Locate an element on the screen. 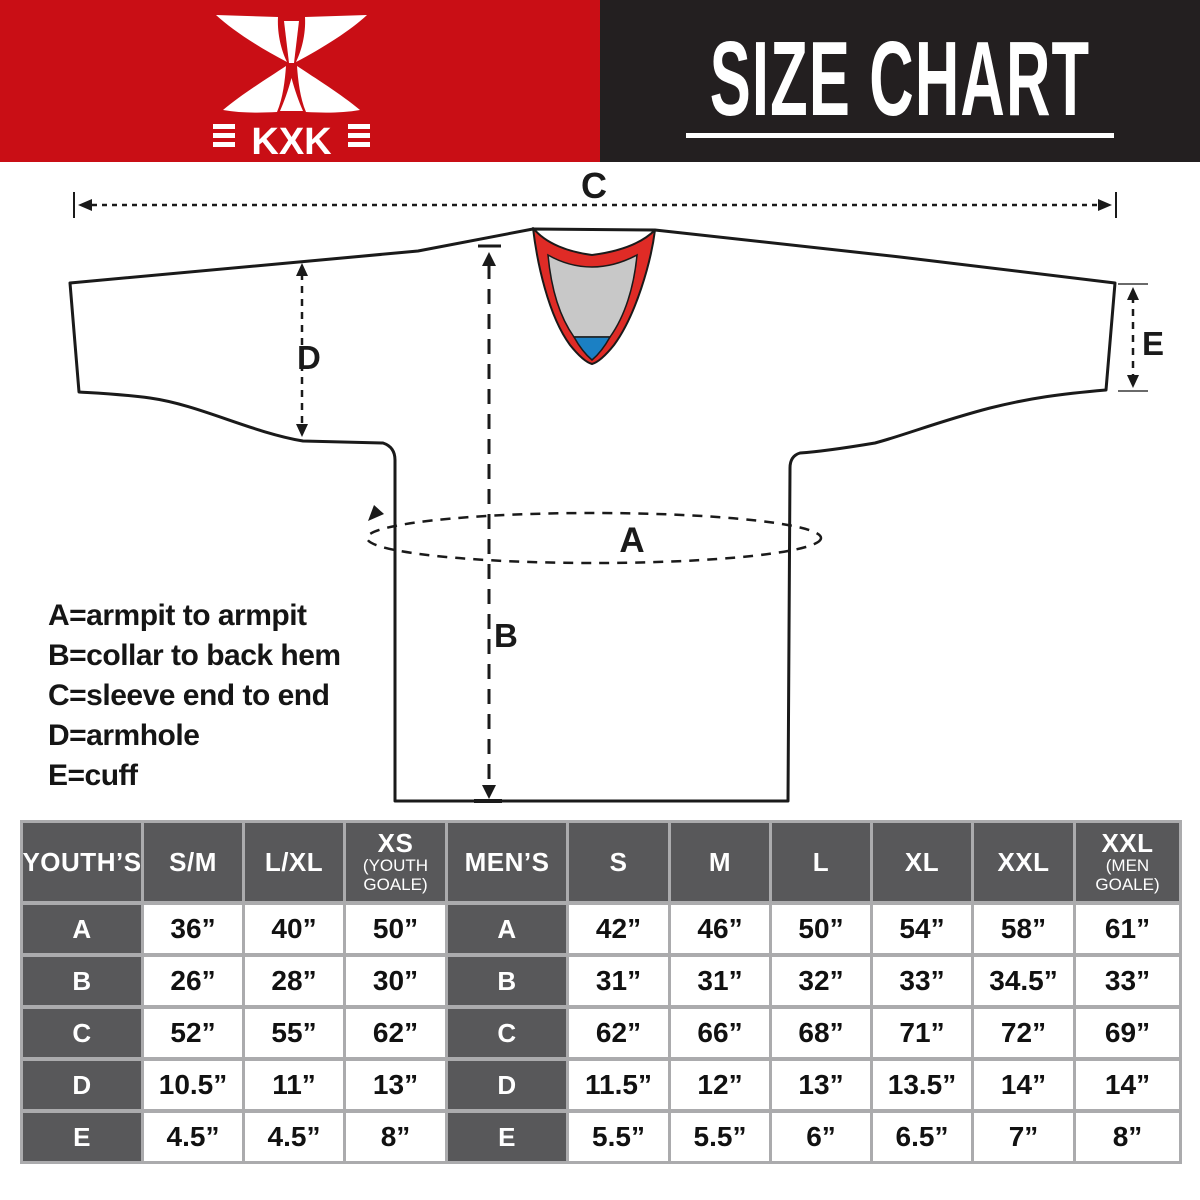 The height and width of the screenshot is (1200, 1200). measure-a-ellipse is located at coordinates (594, 538).